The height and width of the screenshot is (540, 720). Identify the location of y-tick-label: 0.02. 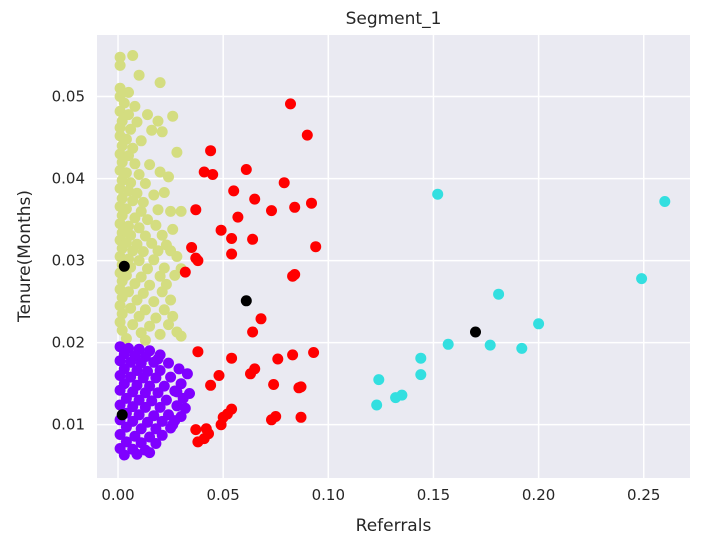
(68, 343).